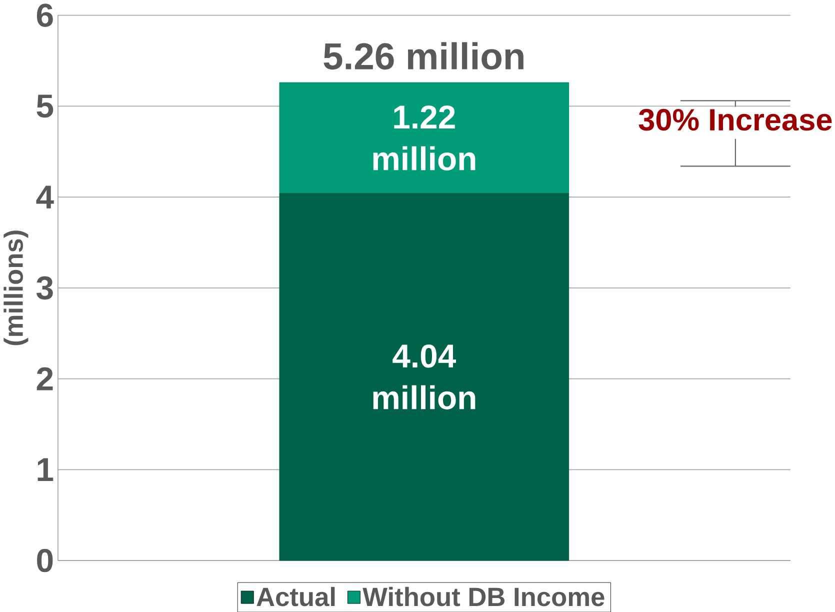 This screenshot has width=835, height=612. I want to click on data-label: 1.22 million, so click(424, 137).